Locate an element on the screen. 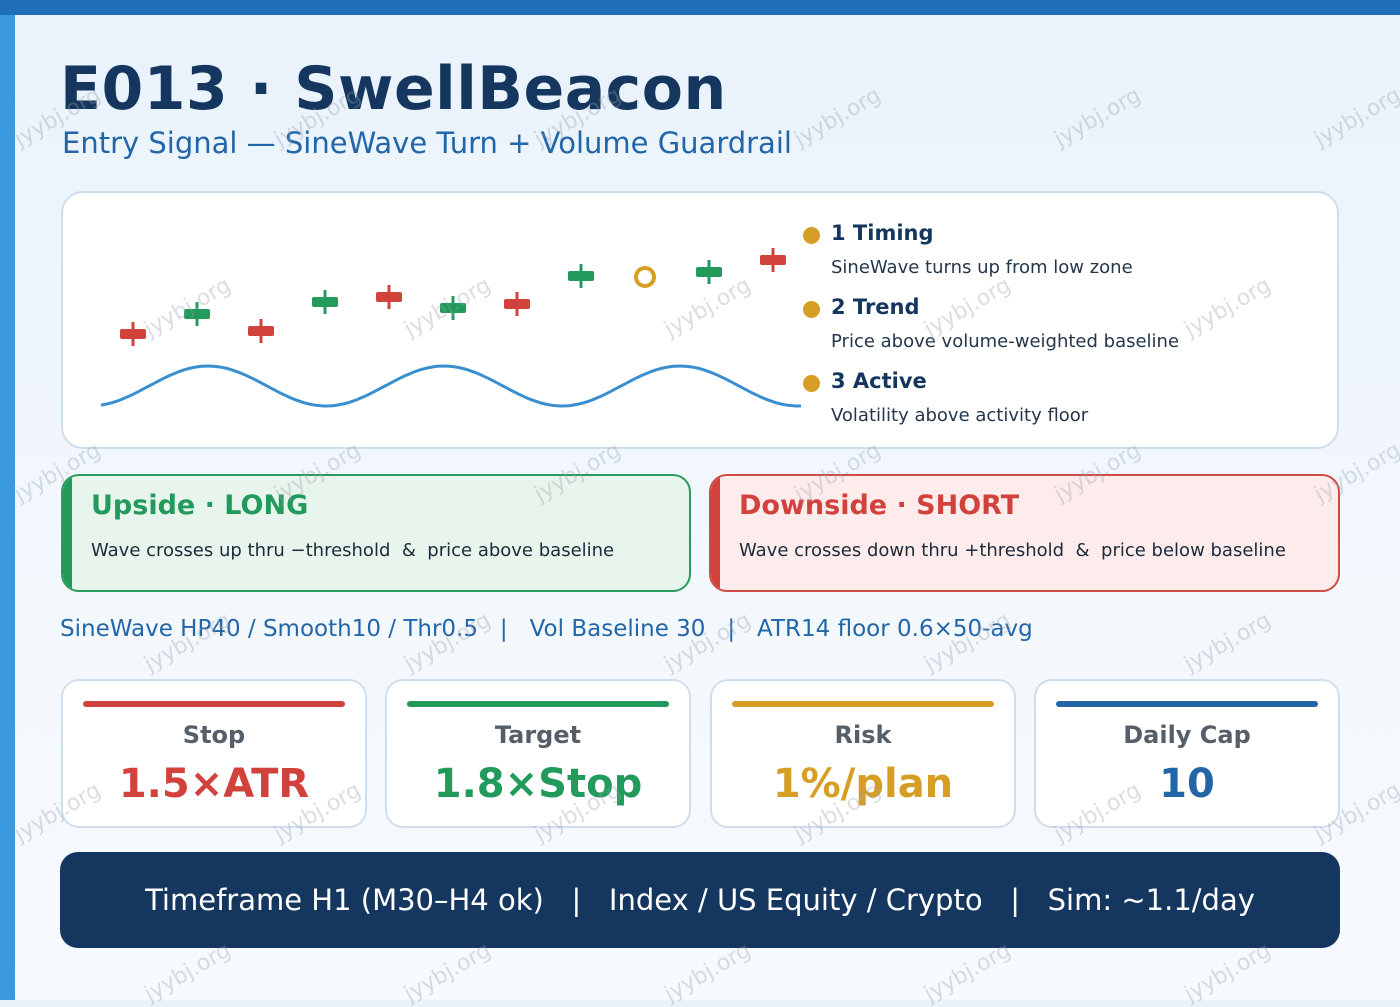 The width and height of the screenshot is (1400, 1007). metric-label: Daily Cap is located at coordinates (1187, 735).